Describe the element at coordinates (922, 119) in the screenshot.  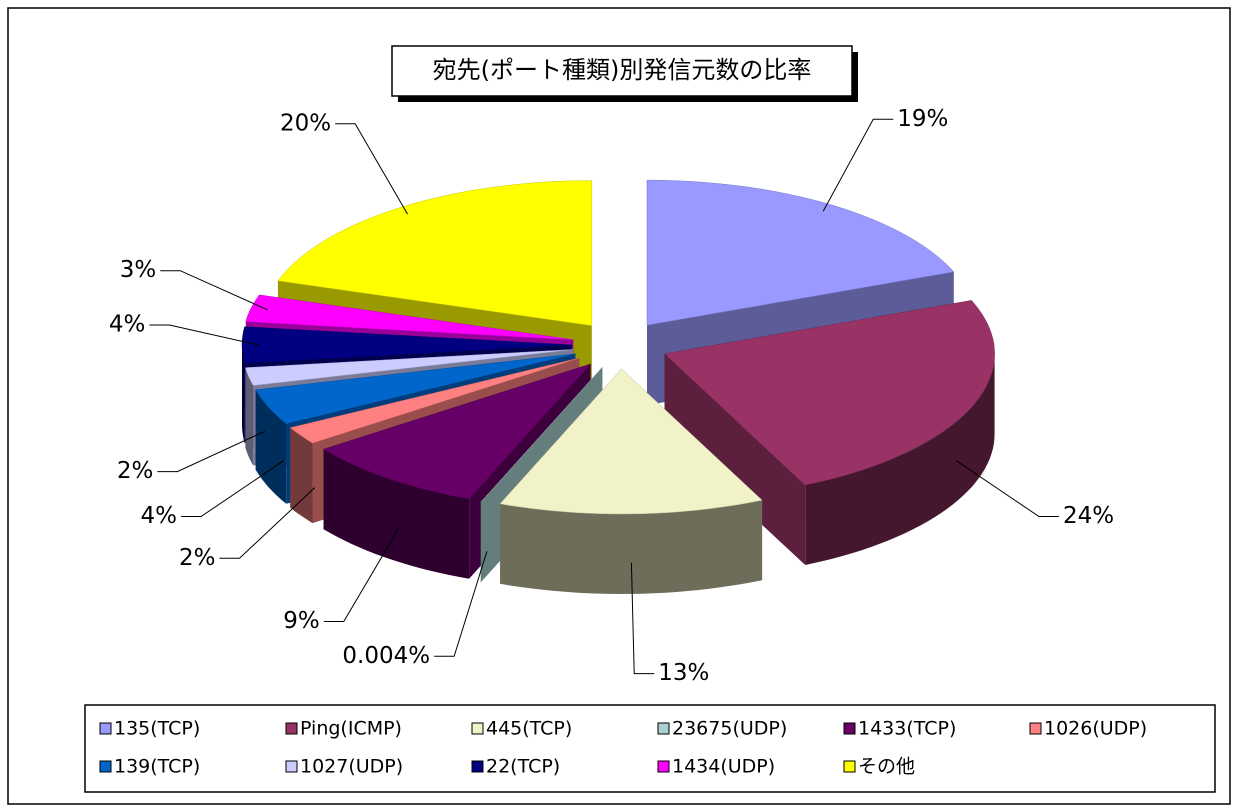
I see `data-label: 19%` at that location.